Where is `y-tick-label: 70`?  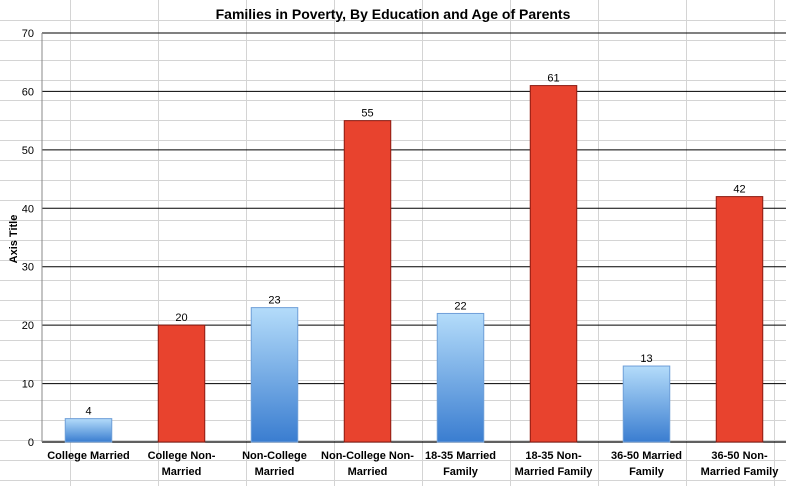 y-tick-label: 70 is located at coordinates (28, 34).